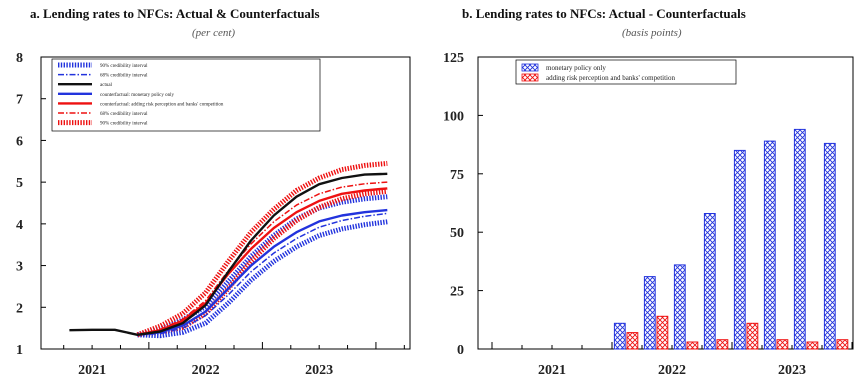  Describe the element at coordinates (19, 308) in the screenshot. I see `y-tick-label: 2` at that location.